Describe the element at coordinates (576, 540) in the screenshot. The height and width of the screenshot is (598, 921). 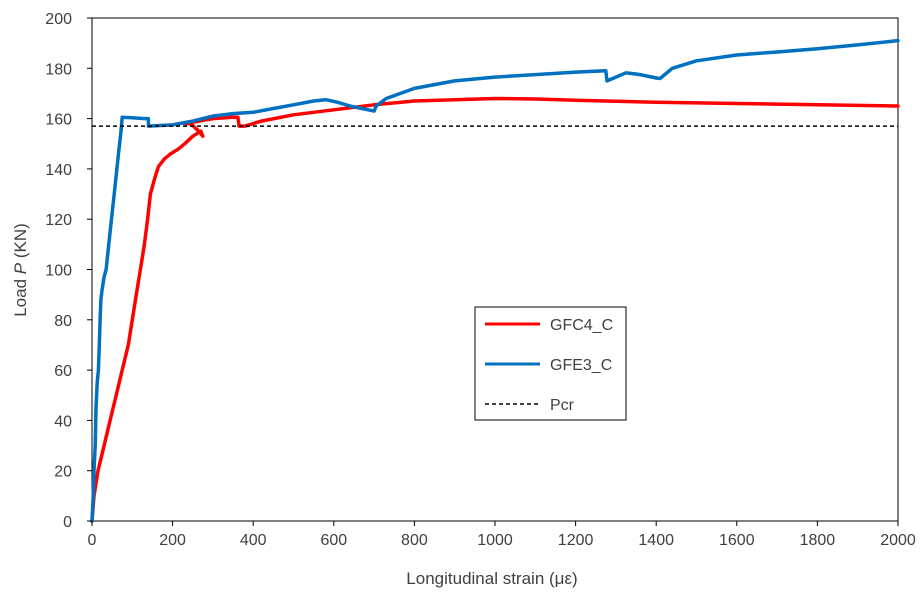
I see `x-tick-label: 1200` at that location.